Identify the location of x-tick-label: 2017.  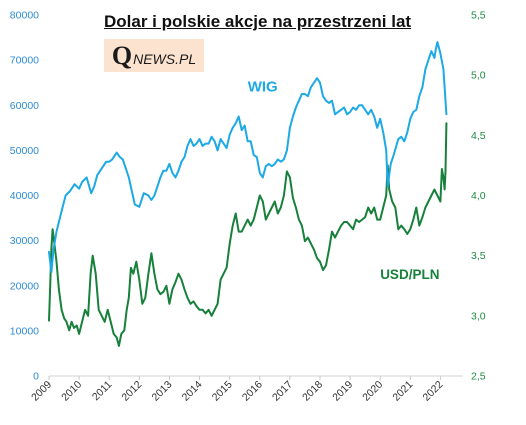
(282, 391).